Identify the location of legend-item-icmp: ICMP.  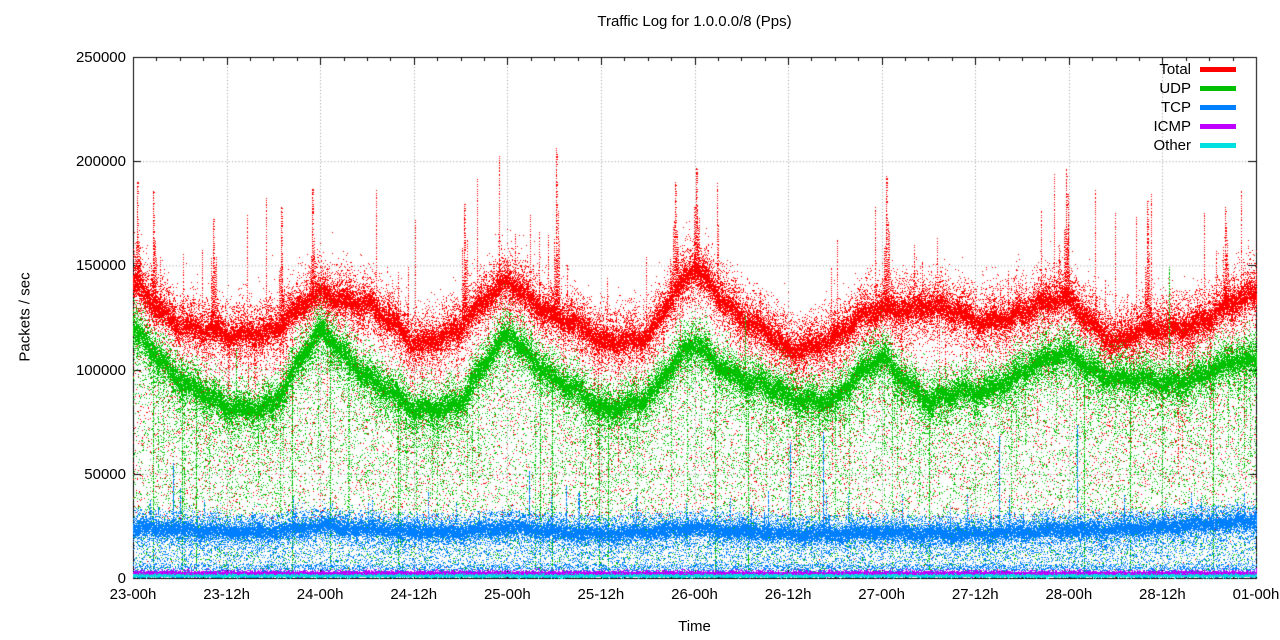
(1194, 126).